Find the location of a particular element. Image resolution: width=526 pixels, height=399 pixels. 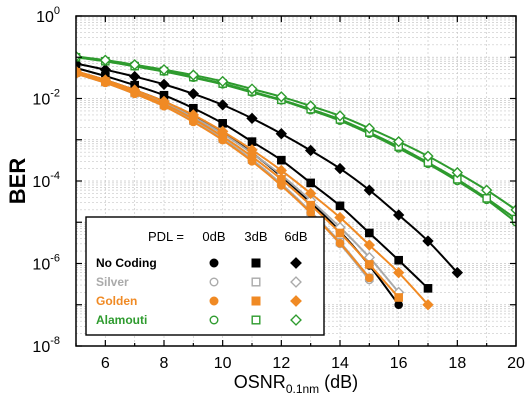

legend-row-label: Alamouti is located at coordinates (121, 320).